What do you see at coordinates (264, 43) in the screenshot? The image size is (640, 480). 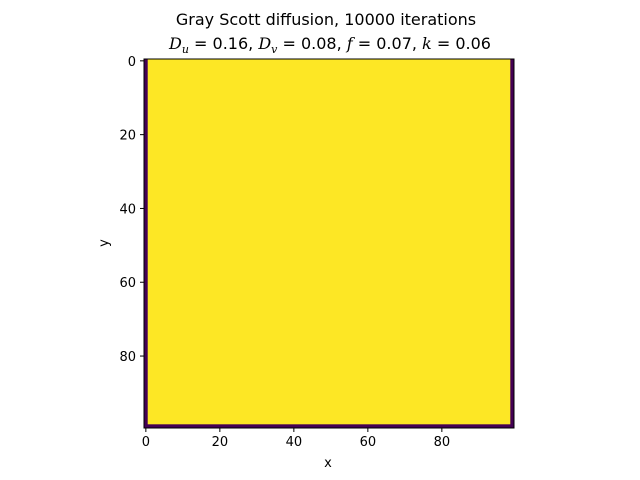 I see `subtitle-dv-symbol: D` at bounding box center [264, 43].